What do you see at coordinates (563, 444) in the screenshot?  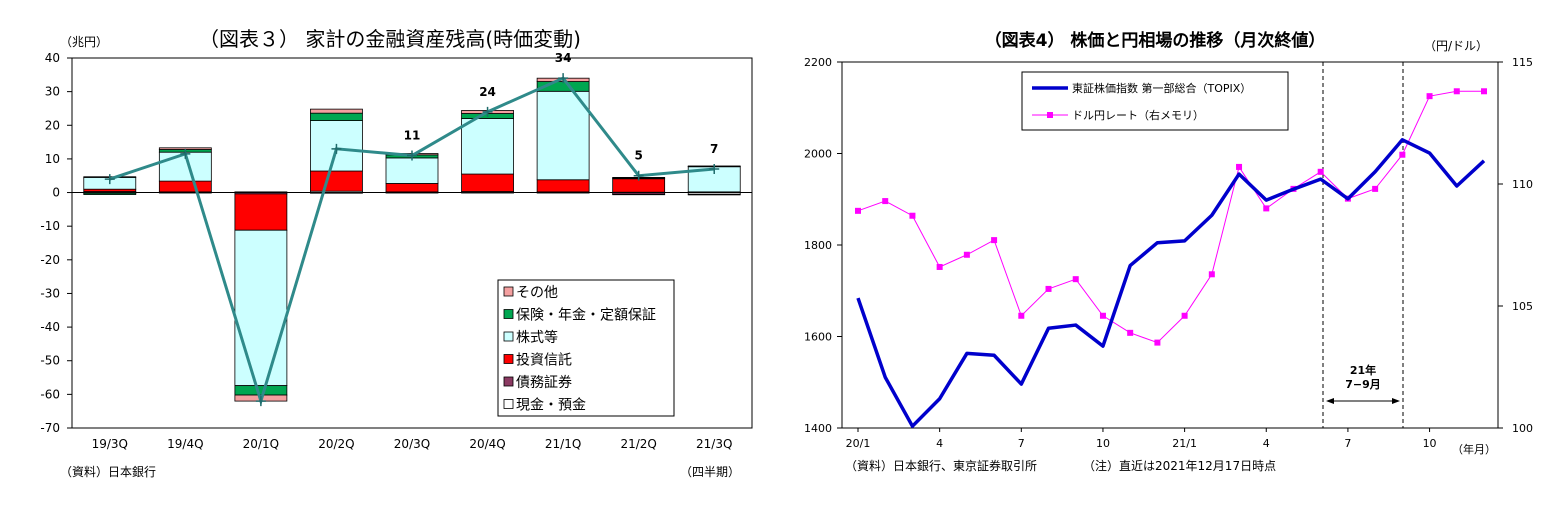 I see `chart1-xtick-label: 21/1Q` at bounding box center [563, 444].